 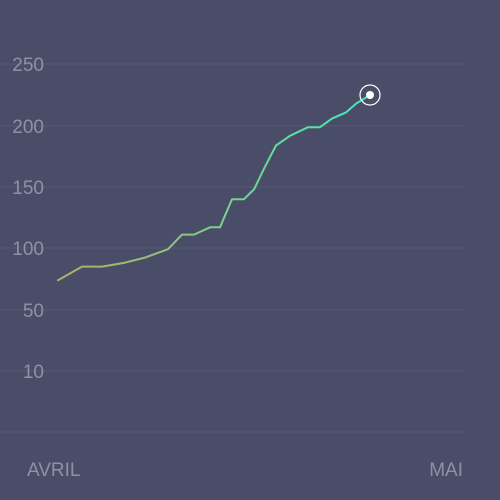 I want to click on x-tick-label-mai: MAI, so click(x=446, y=470).